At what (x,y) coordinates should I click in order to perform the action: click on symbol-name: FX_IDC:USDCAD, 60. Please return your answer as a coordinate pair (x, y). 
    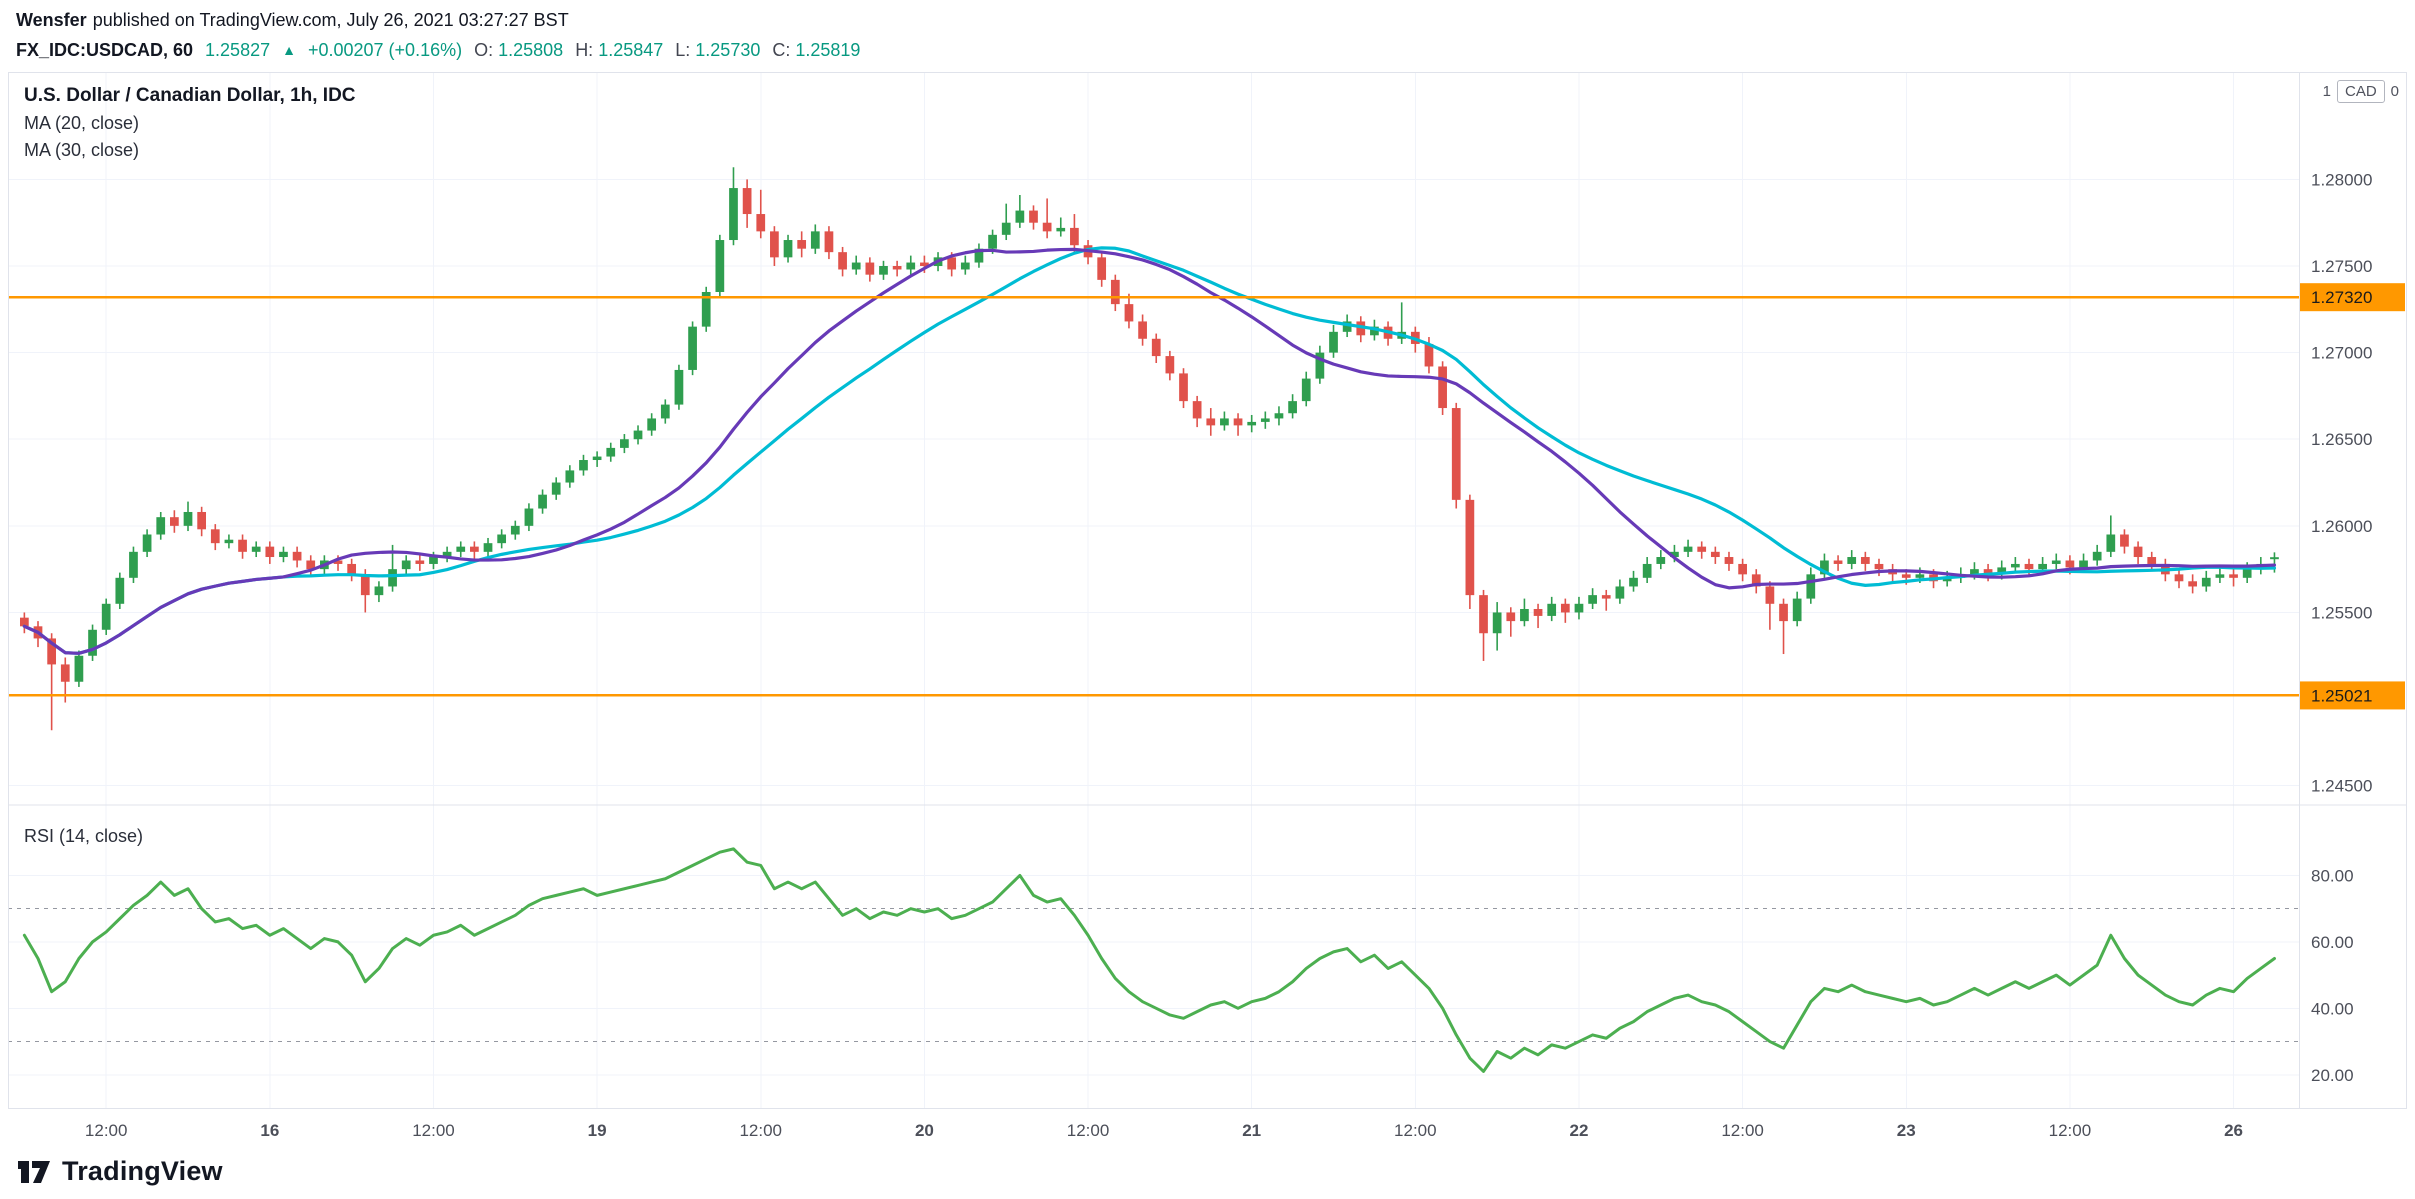
    Looking at the image, I should click on (105, 50).